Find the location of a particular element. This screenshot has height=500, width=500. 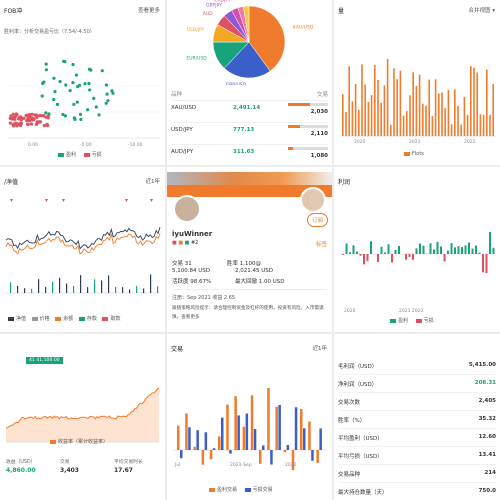

legend-label: 盈利 is located at coordinates (71, 155).